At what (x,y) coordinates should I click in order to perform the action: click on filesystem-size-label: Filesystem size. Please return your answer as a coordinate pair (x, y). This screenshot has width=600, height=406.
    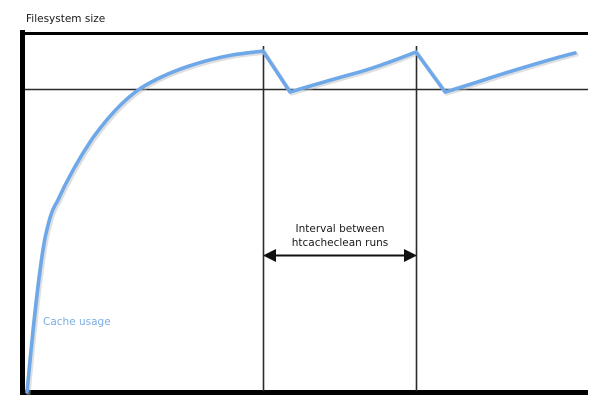
    Looking at the image, I should click on (65, 19).